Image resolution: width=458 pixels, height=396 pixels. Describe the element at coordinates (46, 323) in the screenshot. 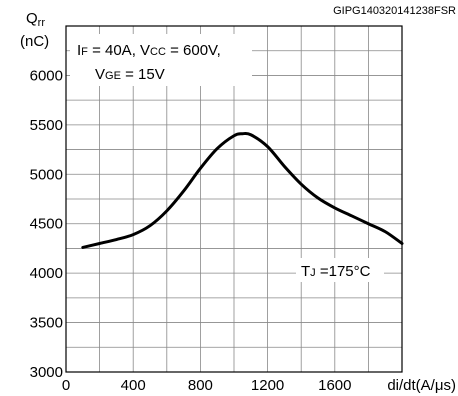

I see `y-tick-label: 3500` at that location.